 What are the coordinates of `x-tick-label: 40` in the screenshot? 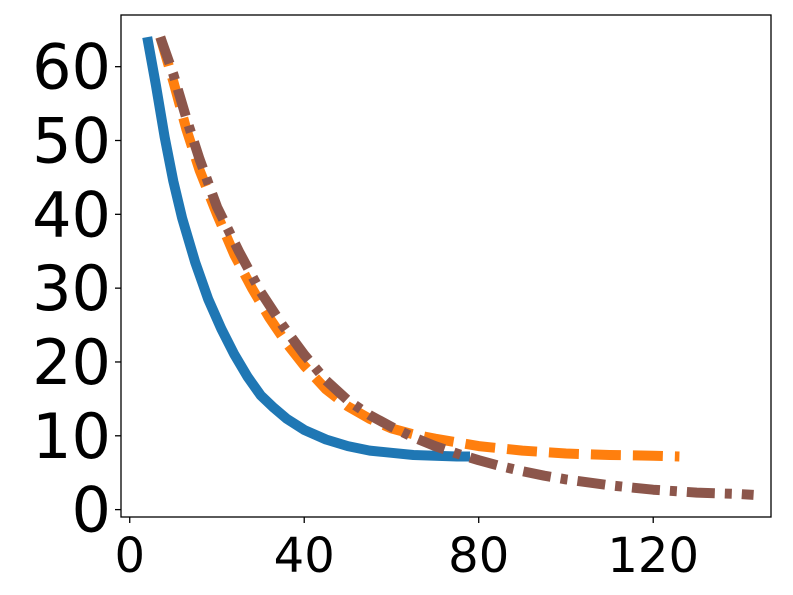 It's located at (304, 556).